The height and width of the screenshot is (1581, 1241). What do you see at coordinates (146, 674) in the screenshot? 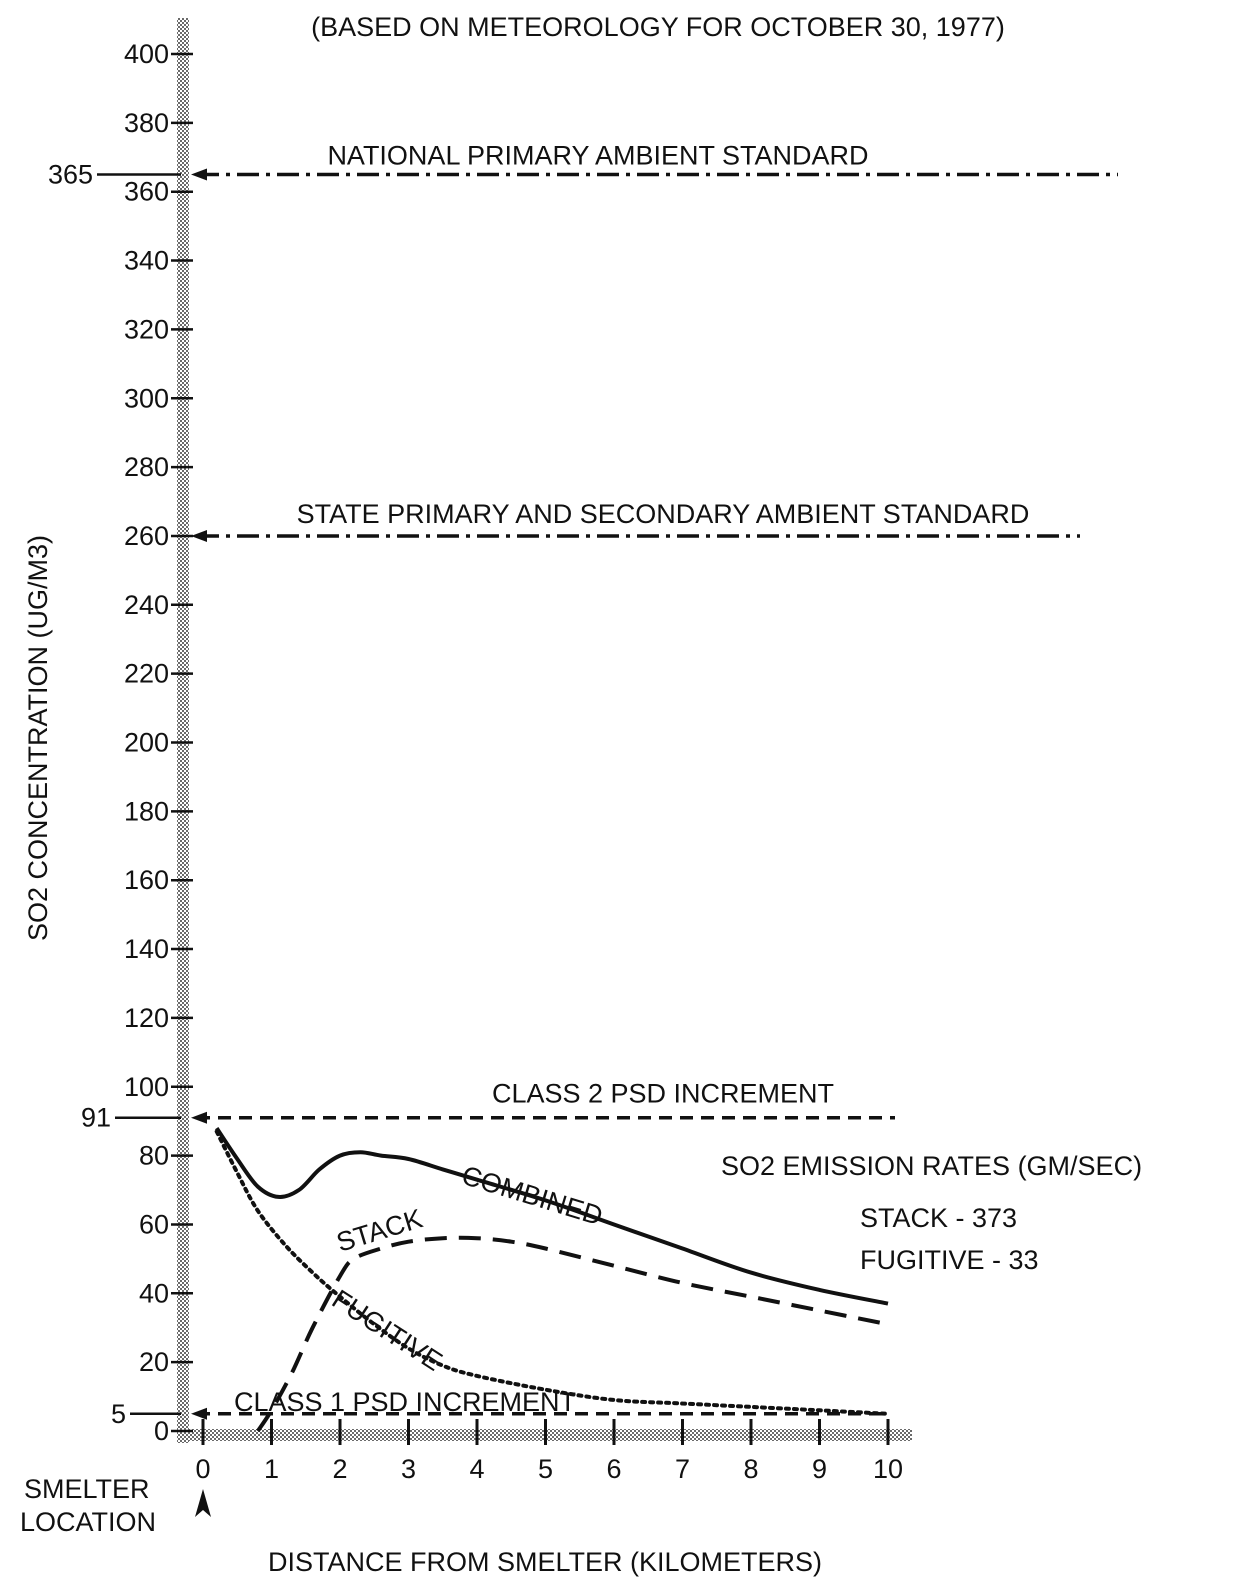
I see `y-tick-label: 220` at bounding box center [146, 674].